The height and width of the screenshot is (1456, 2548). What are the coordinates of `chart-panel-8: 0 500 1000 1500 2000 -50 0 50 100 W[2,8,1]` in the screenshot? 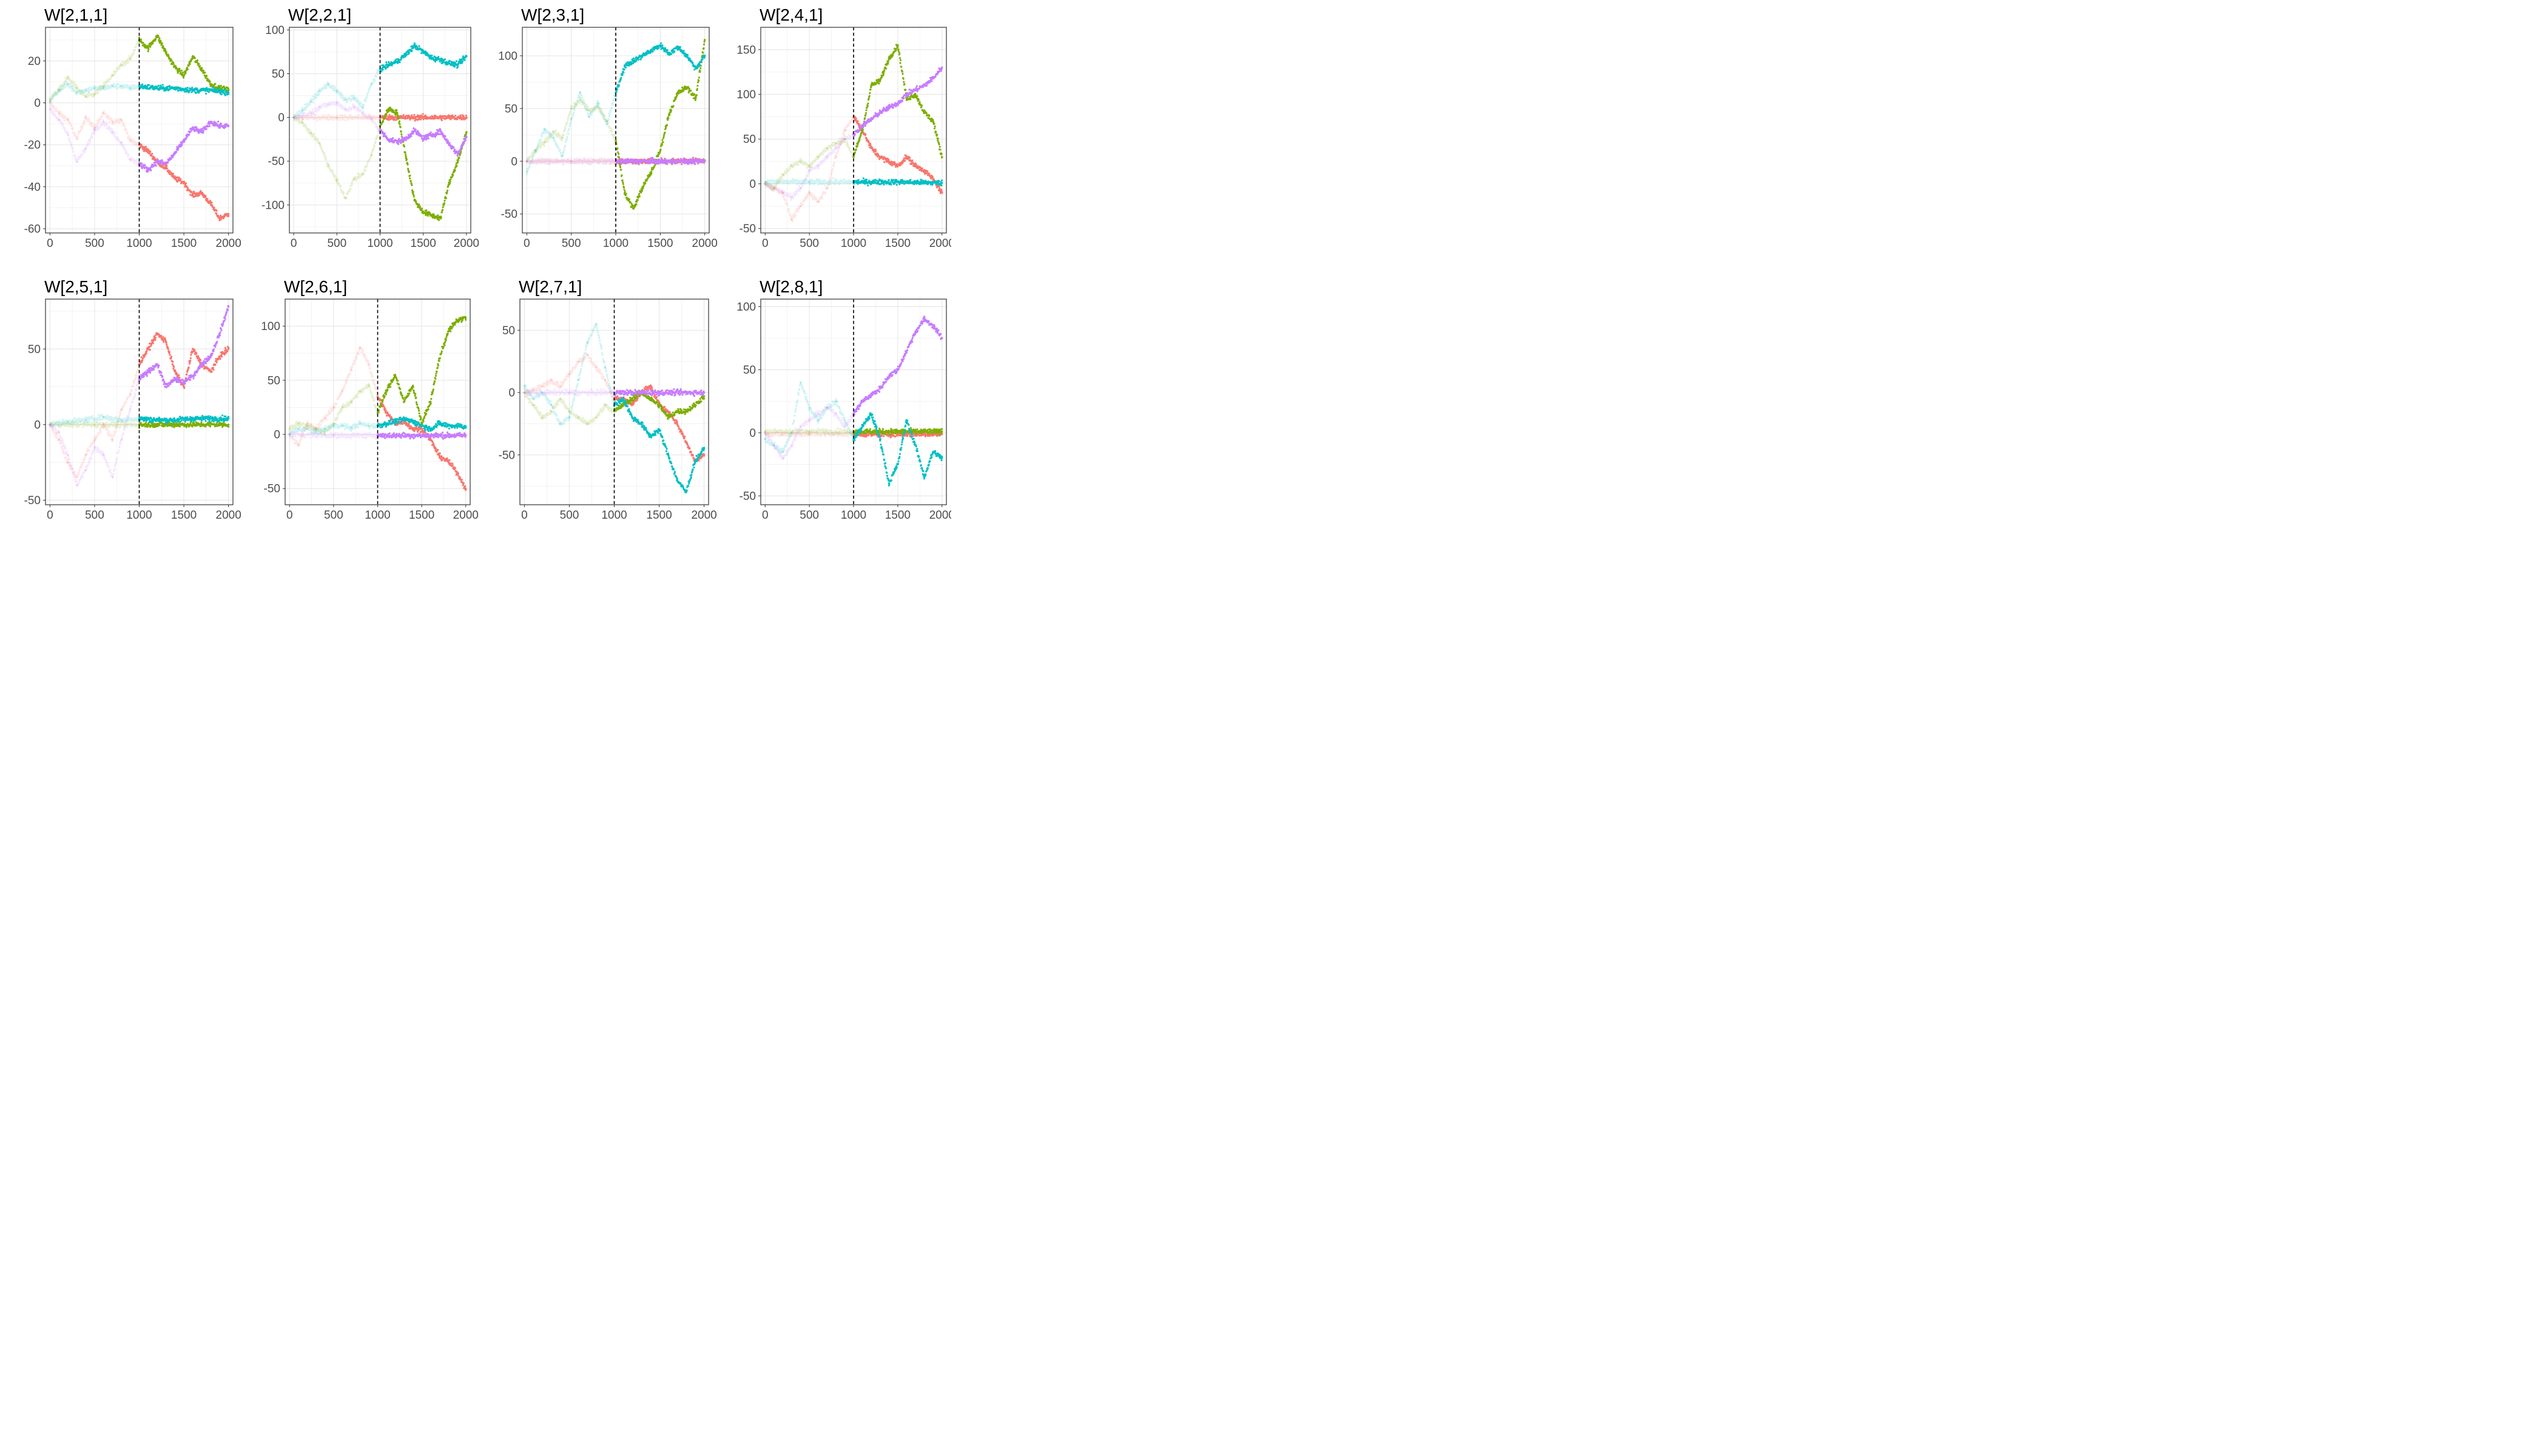 It's located at (843, 399).